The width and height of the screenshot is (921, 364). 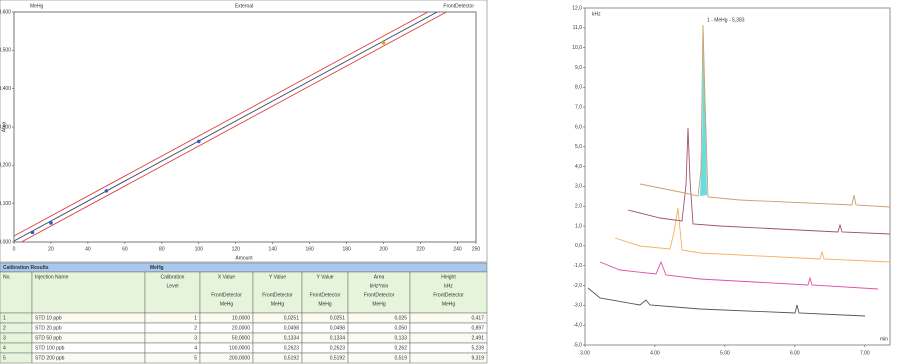 What do you see at coordinates (50, 358) in the screenshot?
I see `table-cell-text: STD 200 ppb` at bounding box center [50, 358].